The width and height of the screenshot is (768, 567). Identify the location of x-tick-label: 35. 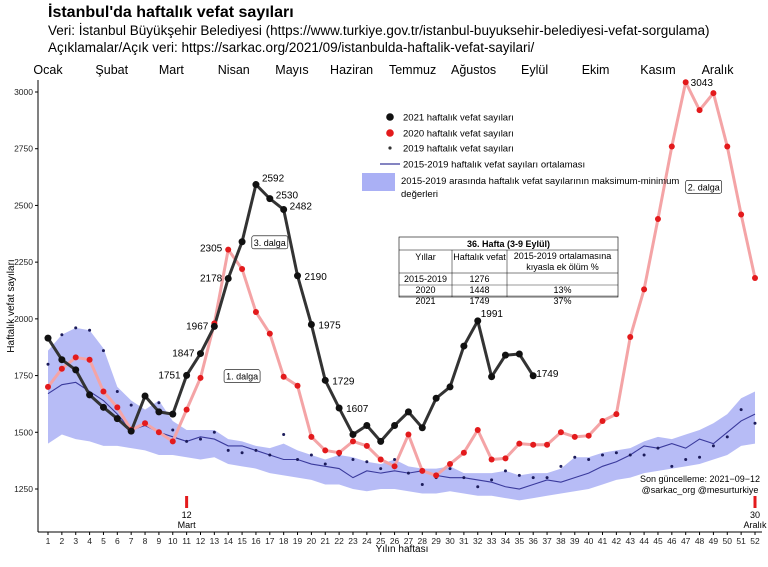
(520, 541).